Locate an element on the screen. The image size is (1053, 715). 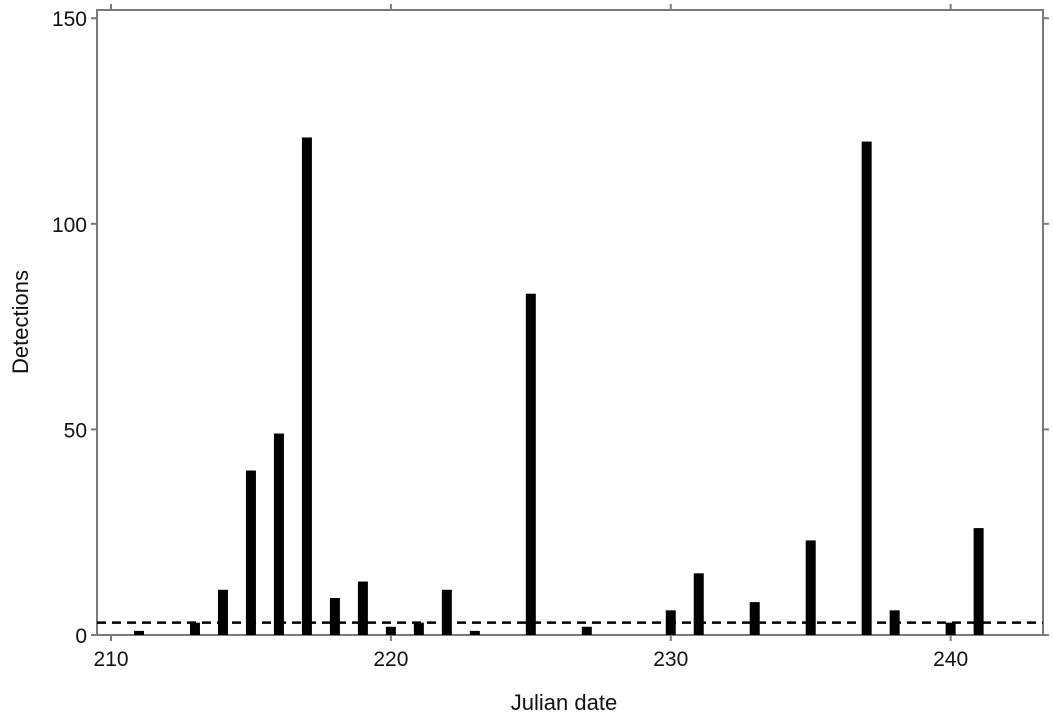
x-axis-title: Julian date is located at coordinates (564, 702).